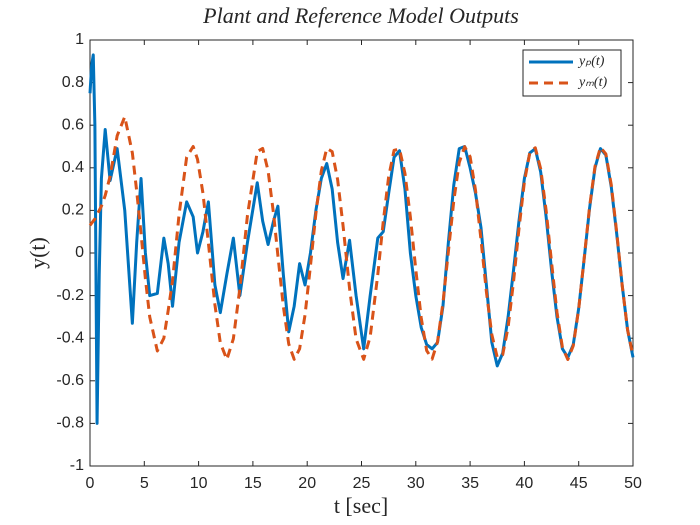 The width and height of the screenshot is (700, 525). Describe the element at coordinates (70, 380) in the screenshot. I see `y-tick-label: -0.6` at that location.